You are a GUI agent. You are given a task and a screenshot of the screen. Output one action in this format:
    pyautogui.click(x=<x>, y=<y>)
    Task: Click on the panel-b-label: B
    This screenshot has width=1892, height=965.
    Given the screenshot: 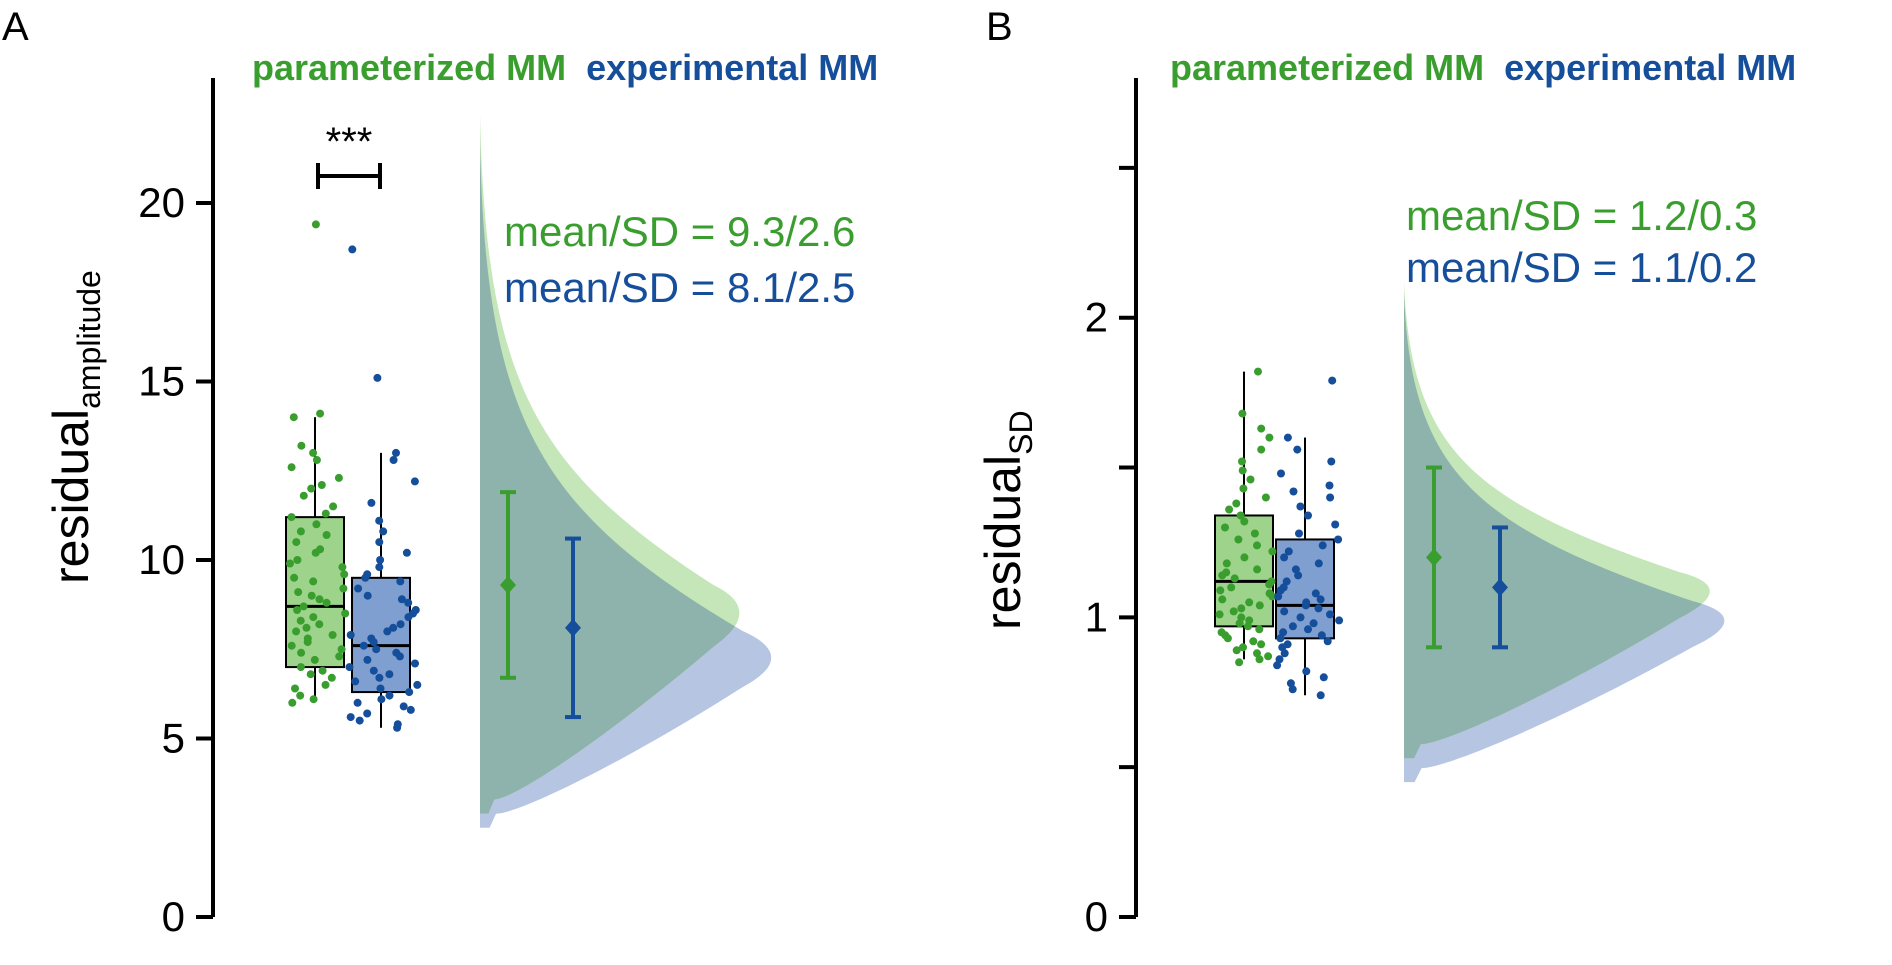 What is the action you would take?
    pyautogui.click(x=999, y=27)
    